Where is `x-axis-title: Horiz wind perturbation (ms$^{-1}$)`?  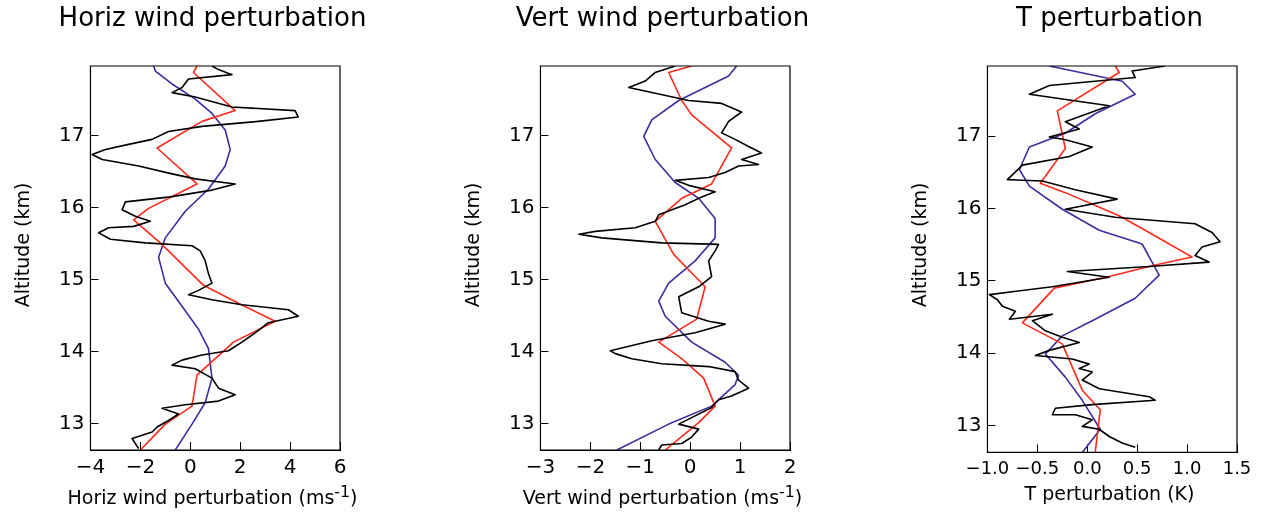
x-axis-title: Horiz wind perturbation (ms$^{-1}$) is located at coordinates (212, 495).